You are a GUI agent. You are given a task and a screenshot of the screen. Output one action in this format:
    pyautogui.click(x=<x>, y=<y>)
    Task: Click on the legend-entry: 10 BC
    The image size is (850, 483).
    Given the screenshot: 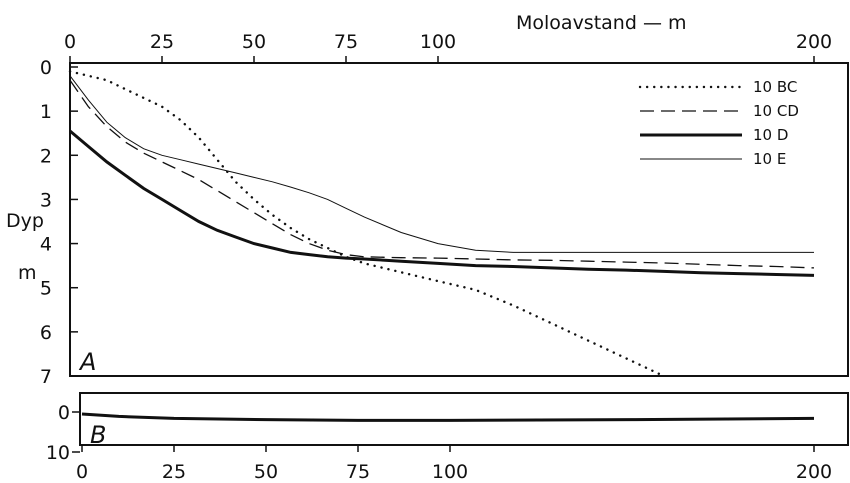 What is the action you would take?
    pyautogui.click(x=717, y=87)
    